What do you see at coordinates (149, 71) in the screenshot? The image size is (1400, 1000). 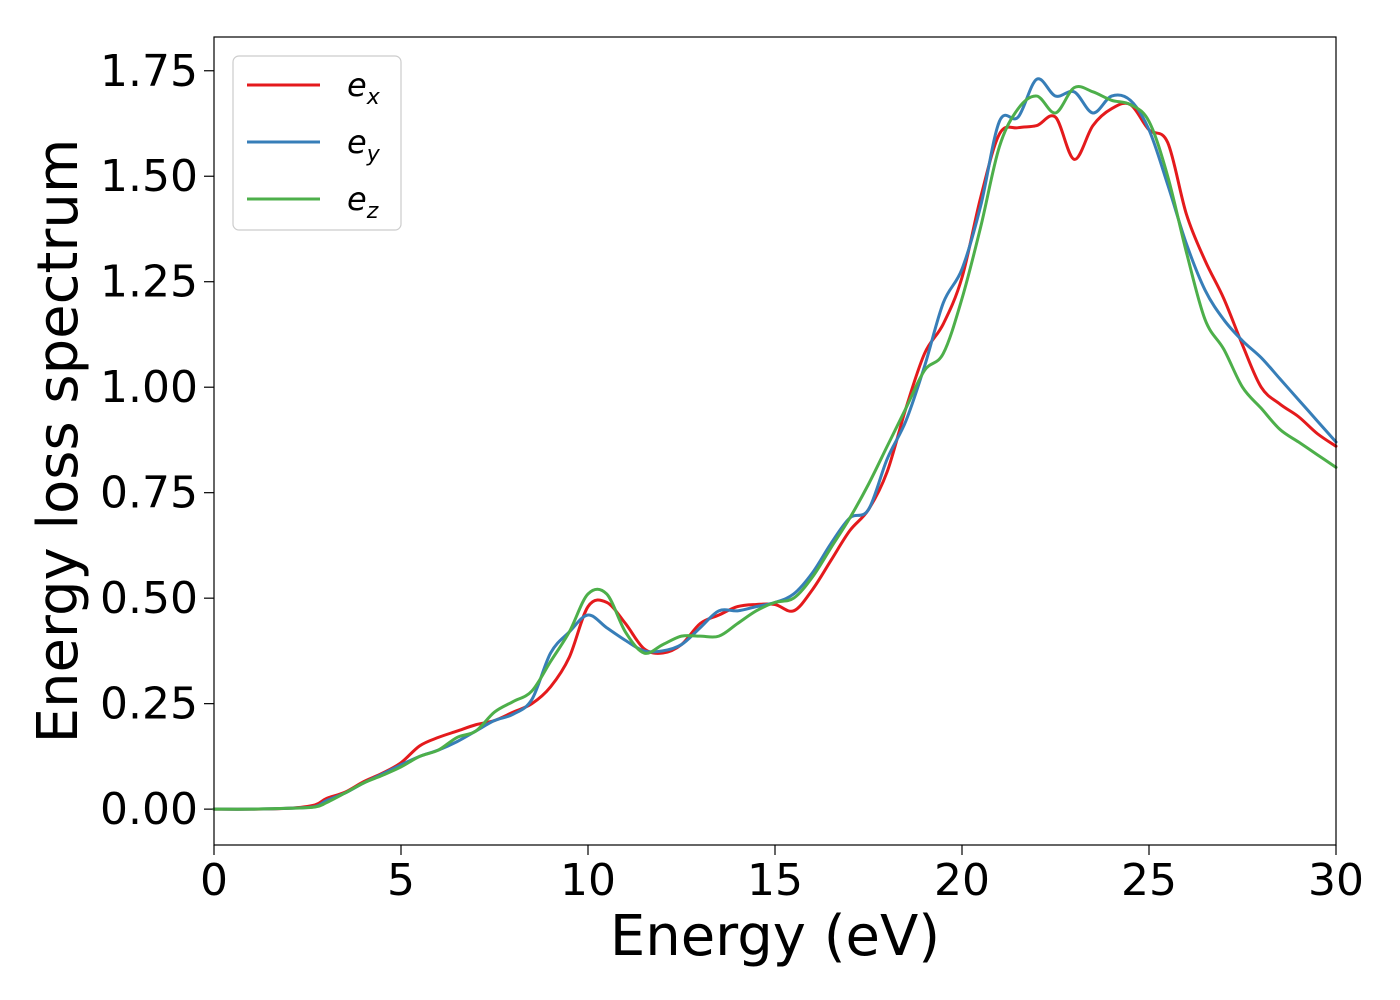 I see `y-tick-label: 1.75` at bounding box center [149, 71].